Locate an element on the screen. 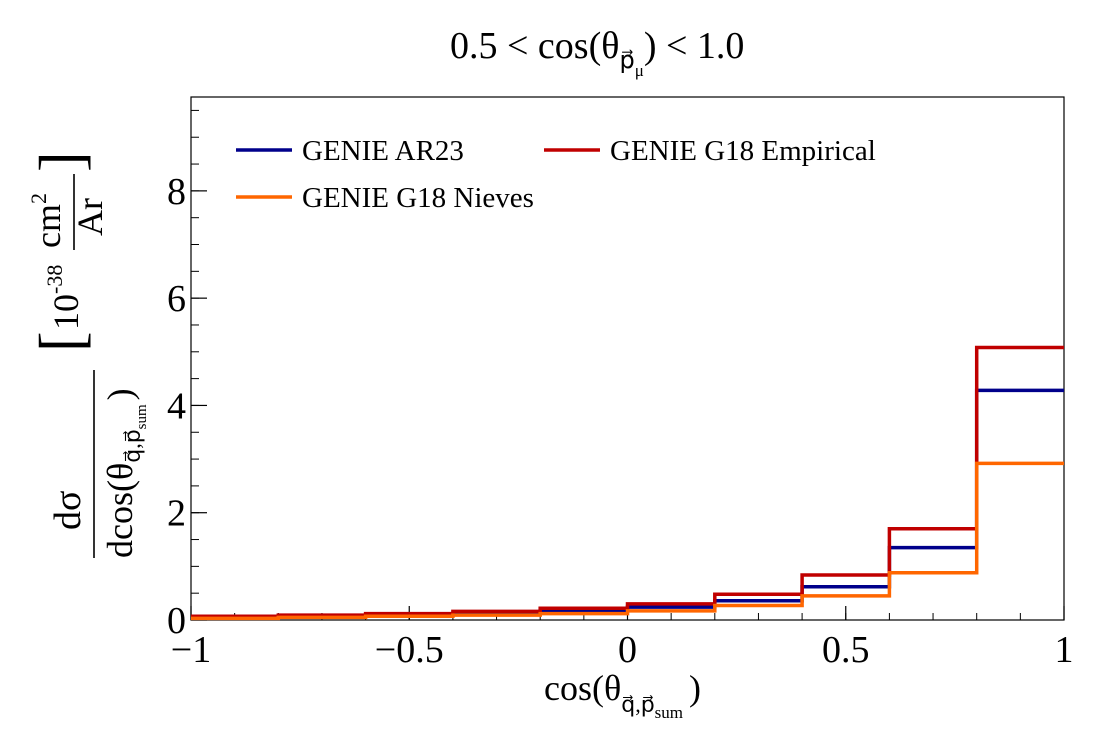 The height and width of the screenshot is (740, 1120). y-unit-bracket-close: ] is located at coordinates (62, 161).